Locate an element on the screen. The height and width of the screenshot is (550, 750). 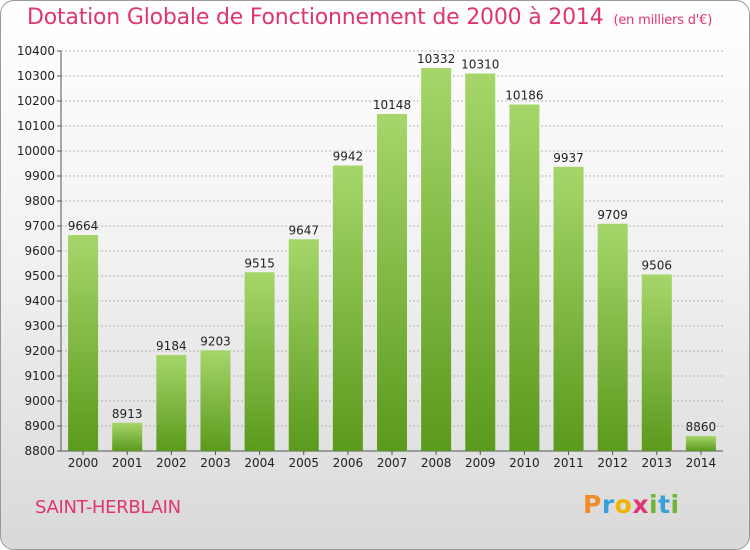
x-tick-label-2011: 2011 is located at coordinates (568, 463).